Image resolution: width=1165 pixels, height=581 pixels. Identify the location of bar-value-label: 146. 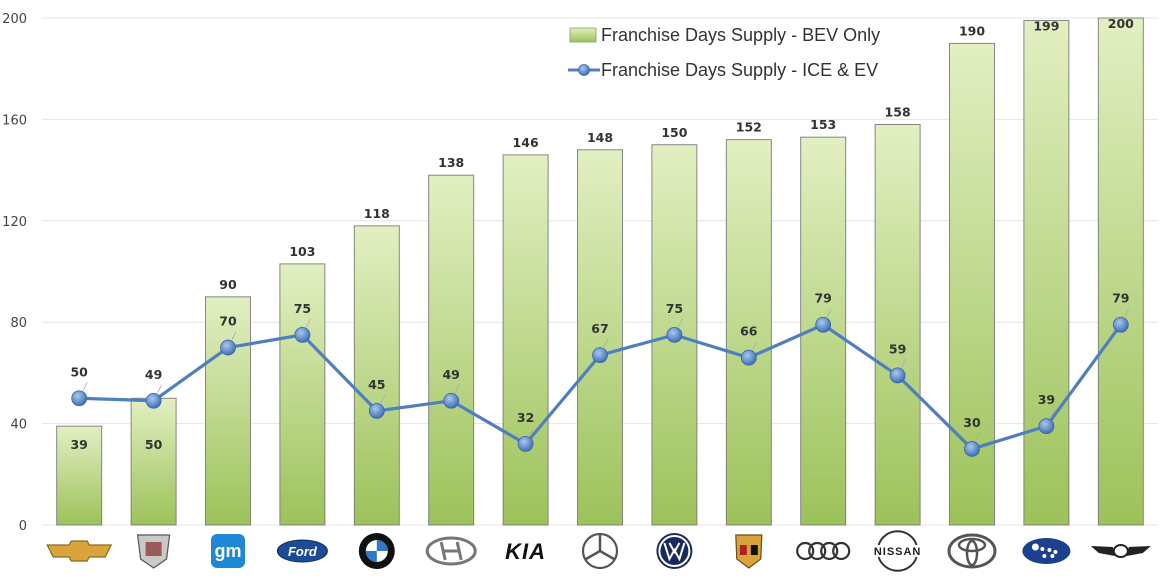
(526, 142).